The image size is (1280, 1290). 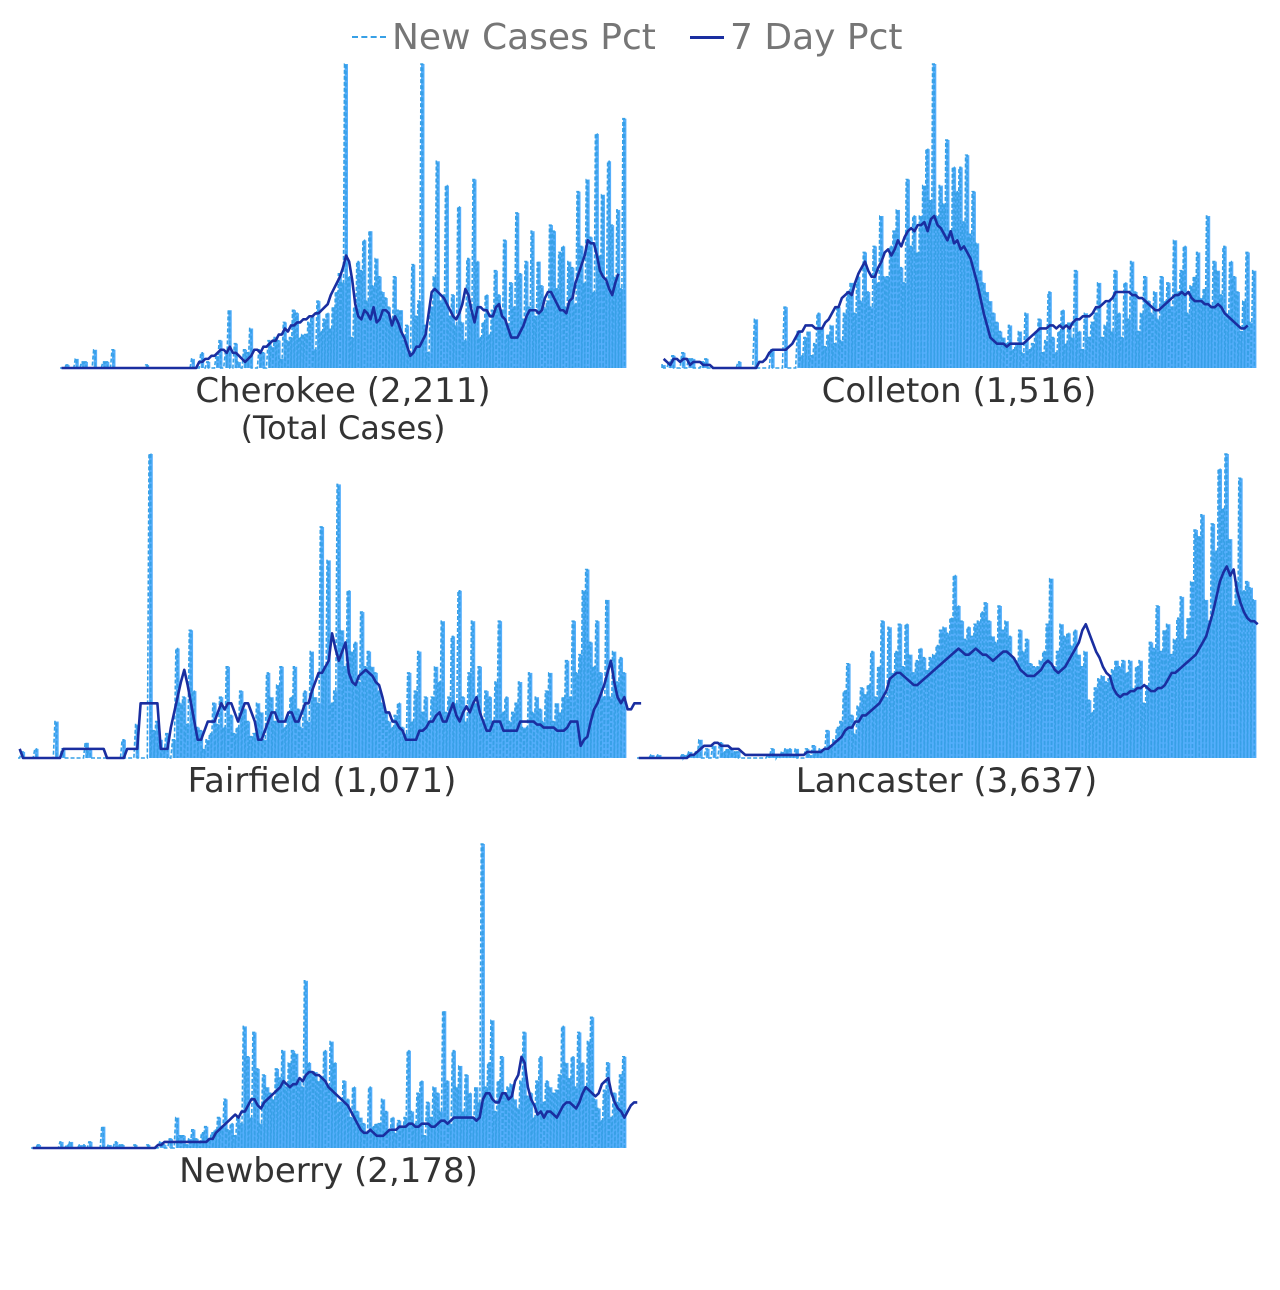 What do you see at coordinates (330, 625) in the screenshot?
I see `panel-fairfield: Fairfield (1,071)` at bounding box center [330, 625].